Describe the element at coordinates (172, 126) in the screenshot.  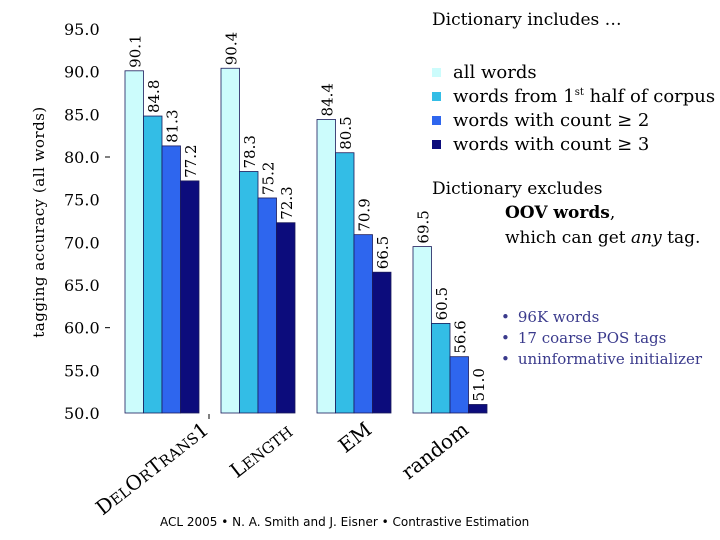
I see `bar-value-label: 81.3` at that location.